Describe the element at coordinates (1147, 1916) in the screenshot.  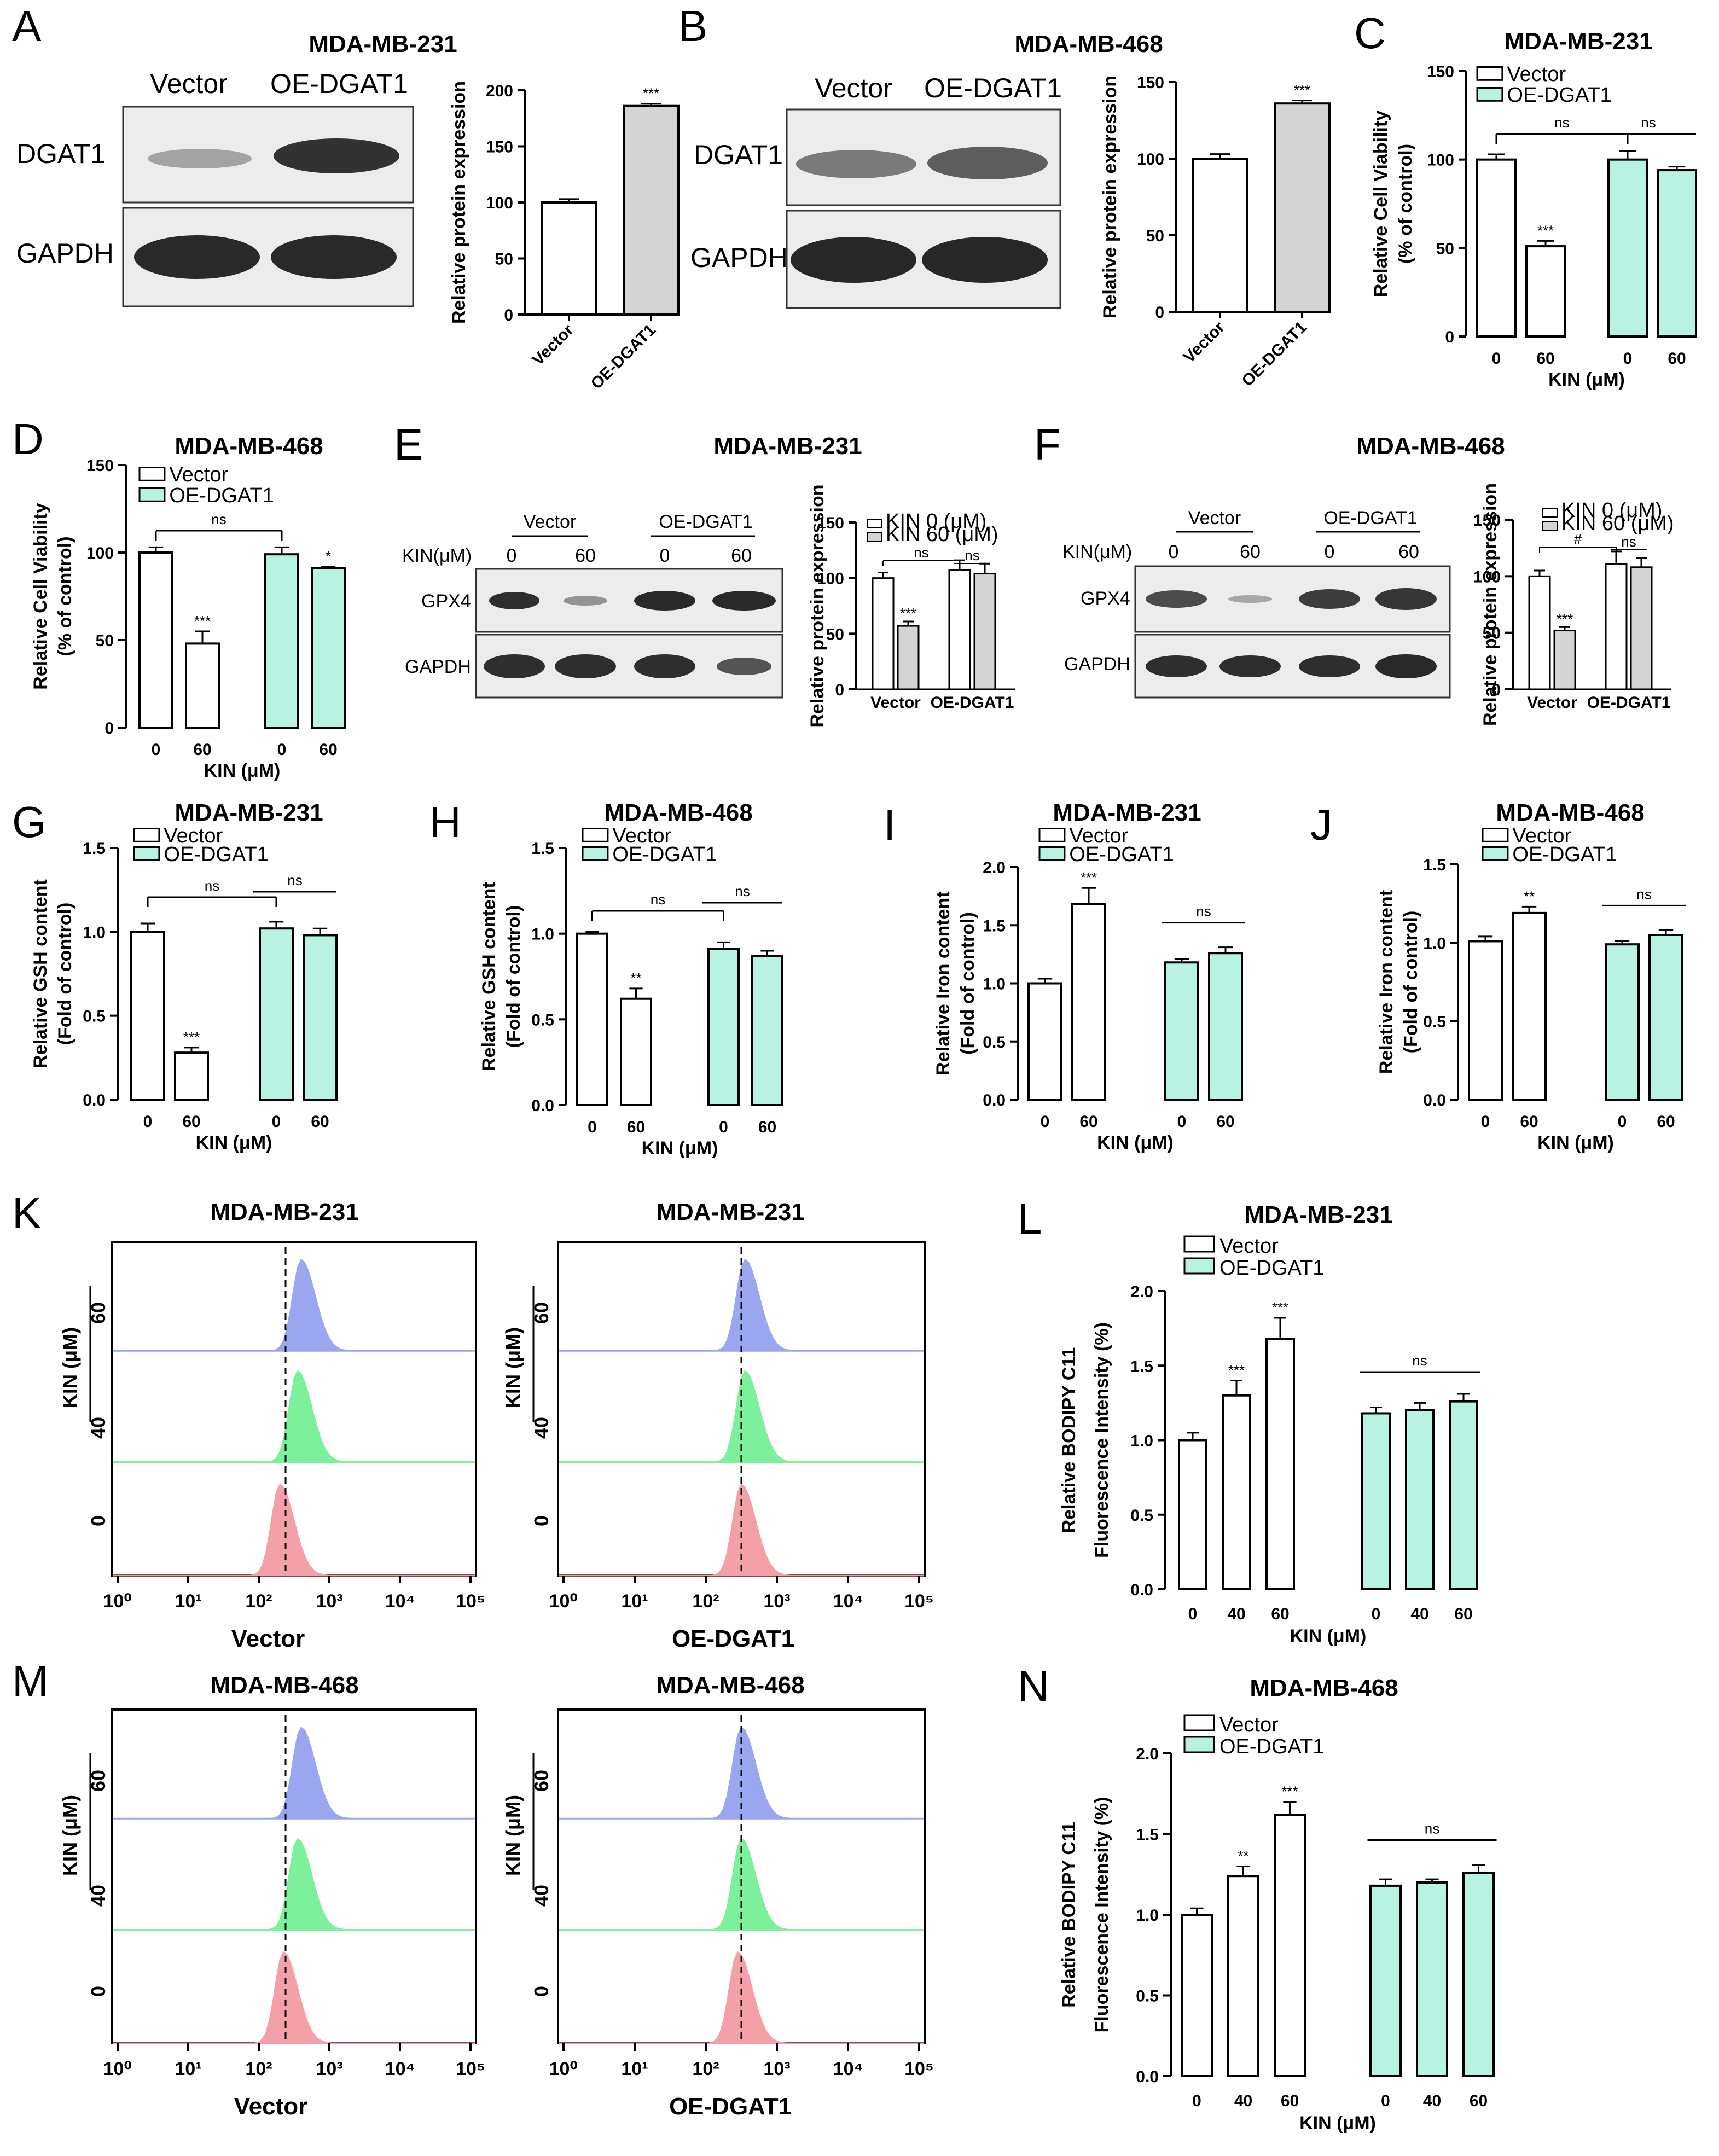
I see `n-y-tick-label: 1.0` at that location.